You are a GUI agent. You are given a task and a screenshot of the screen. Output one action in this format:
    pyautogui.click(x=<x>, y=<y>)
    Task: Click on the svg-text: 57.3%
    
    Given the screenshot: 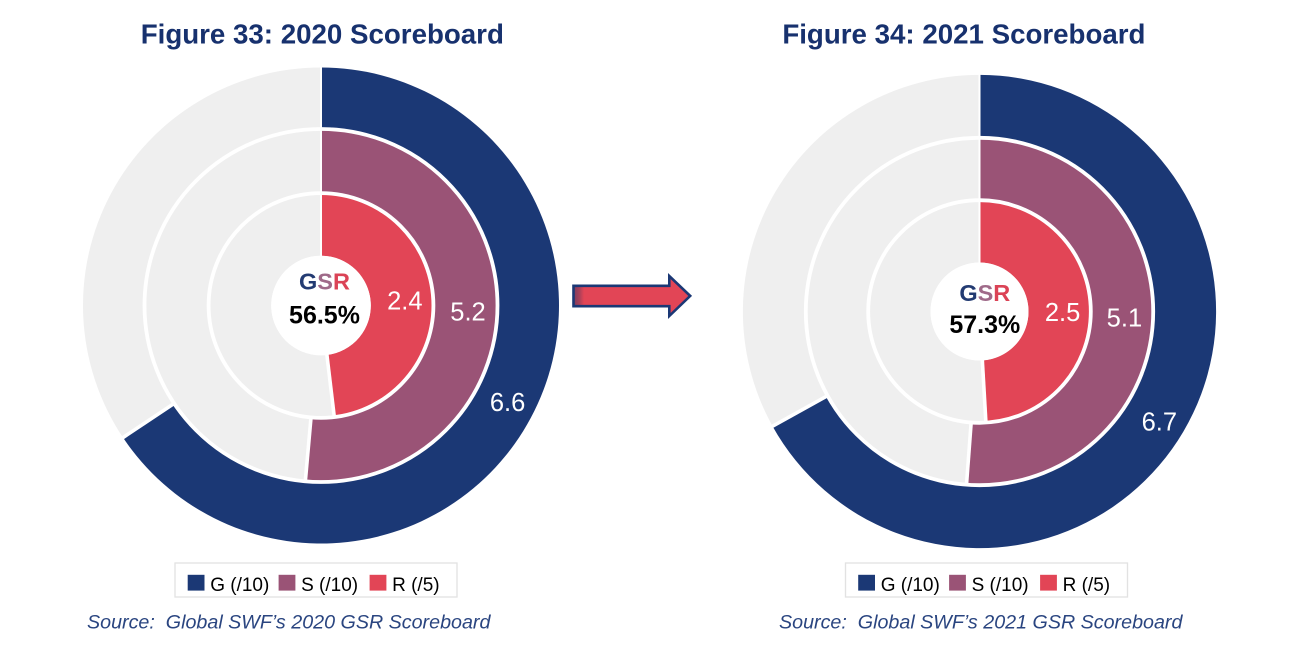 What is the action you would take?
    pyautogui.click(x=984, y=325)
    